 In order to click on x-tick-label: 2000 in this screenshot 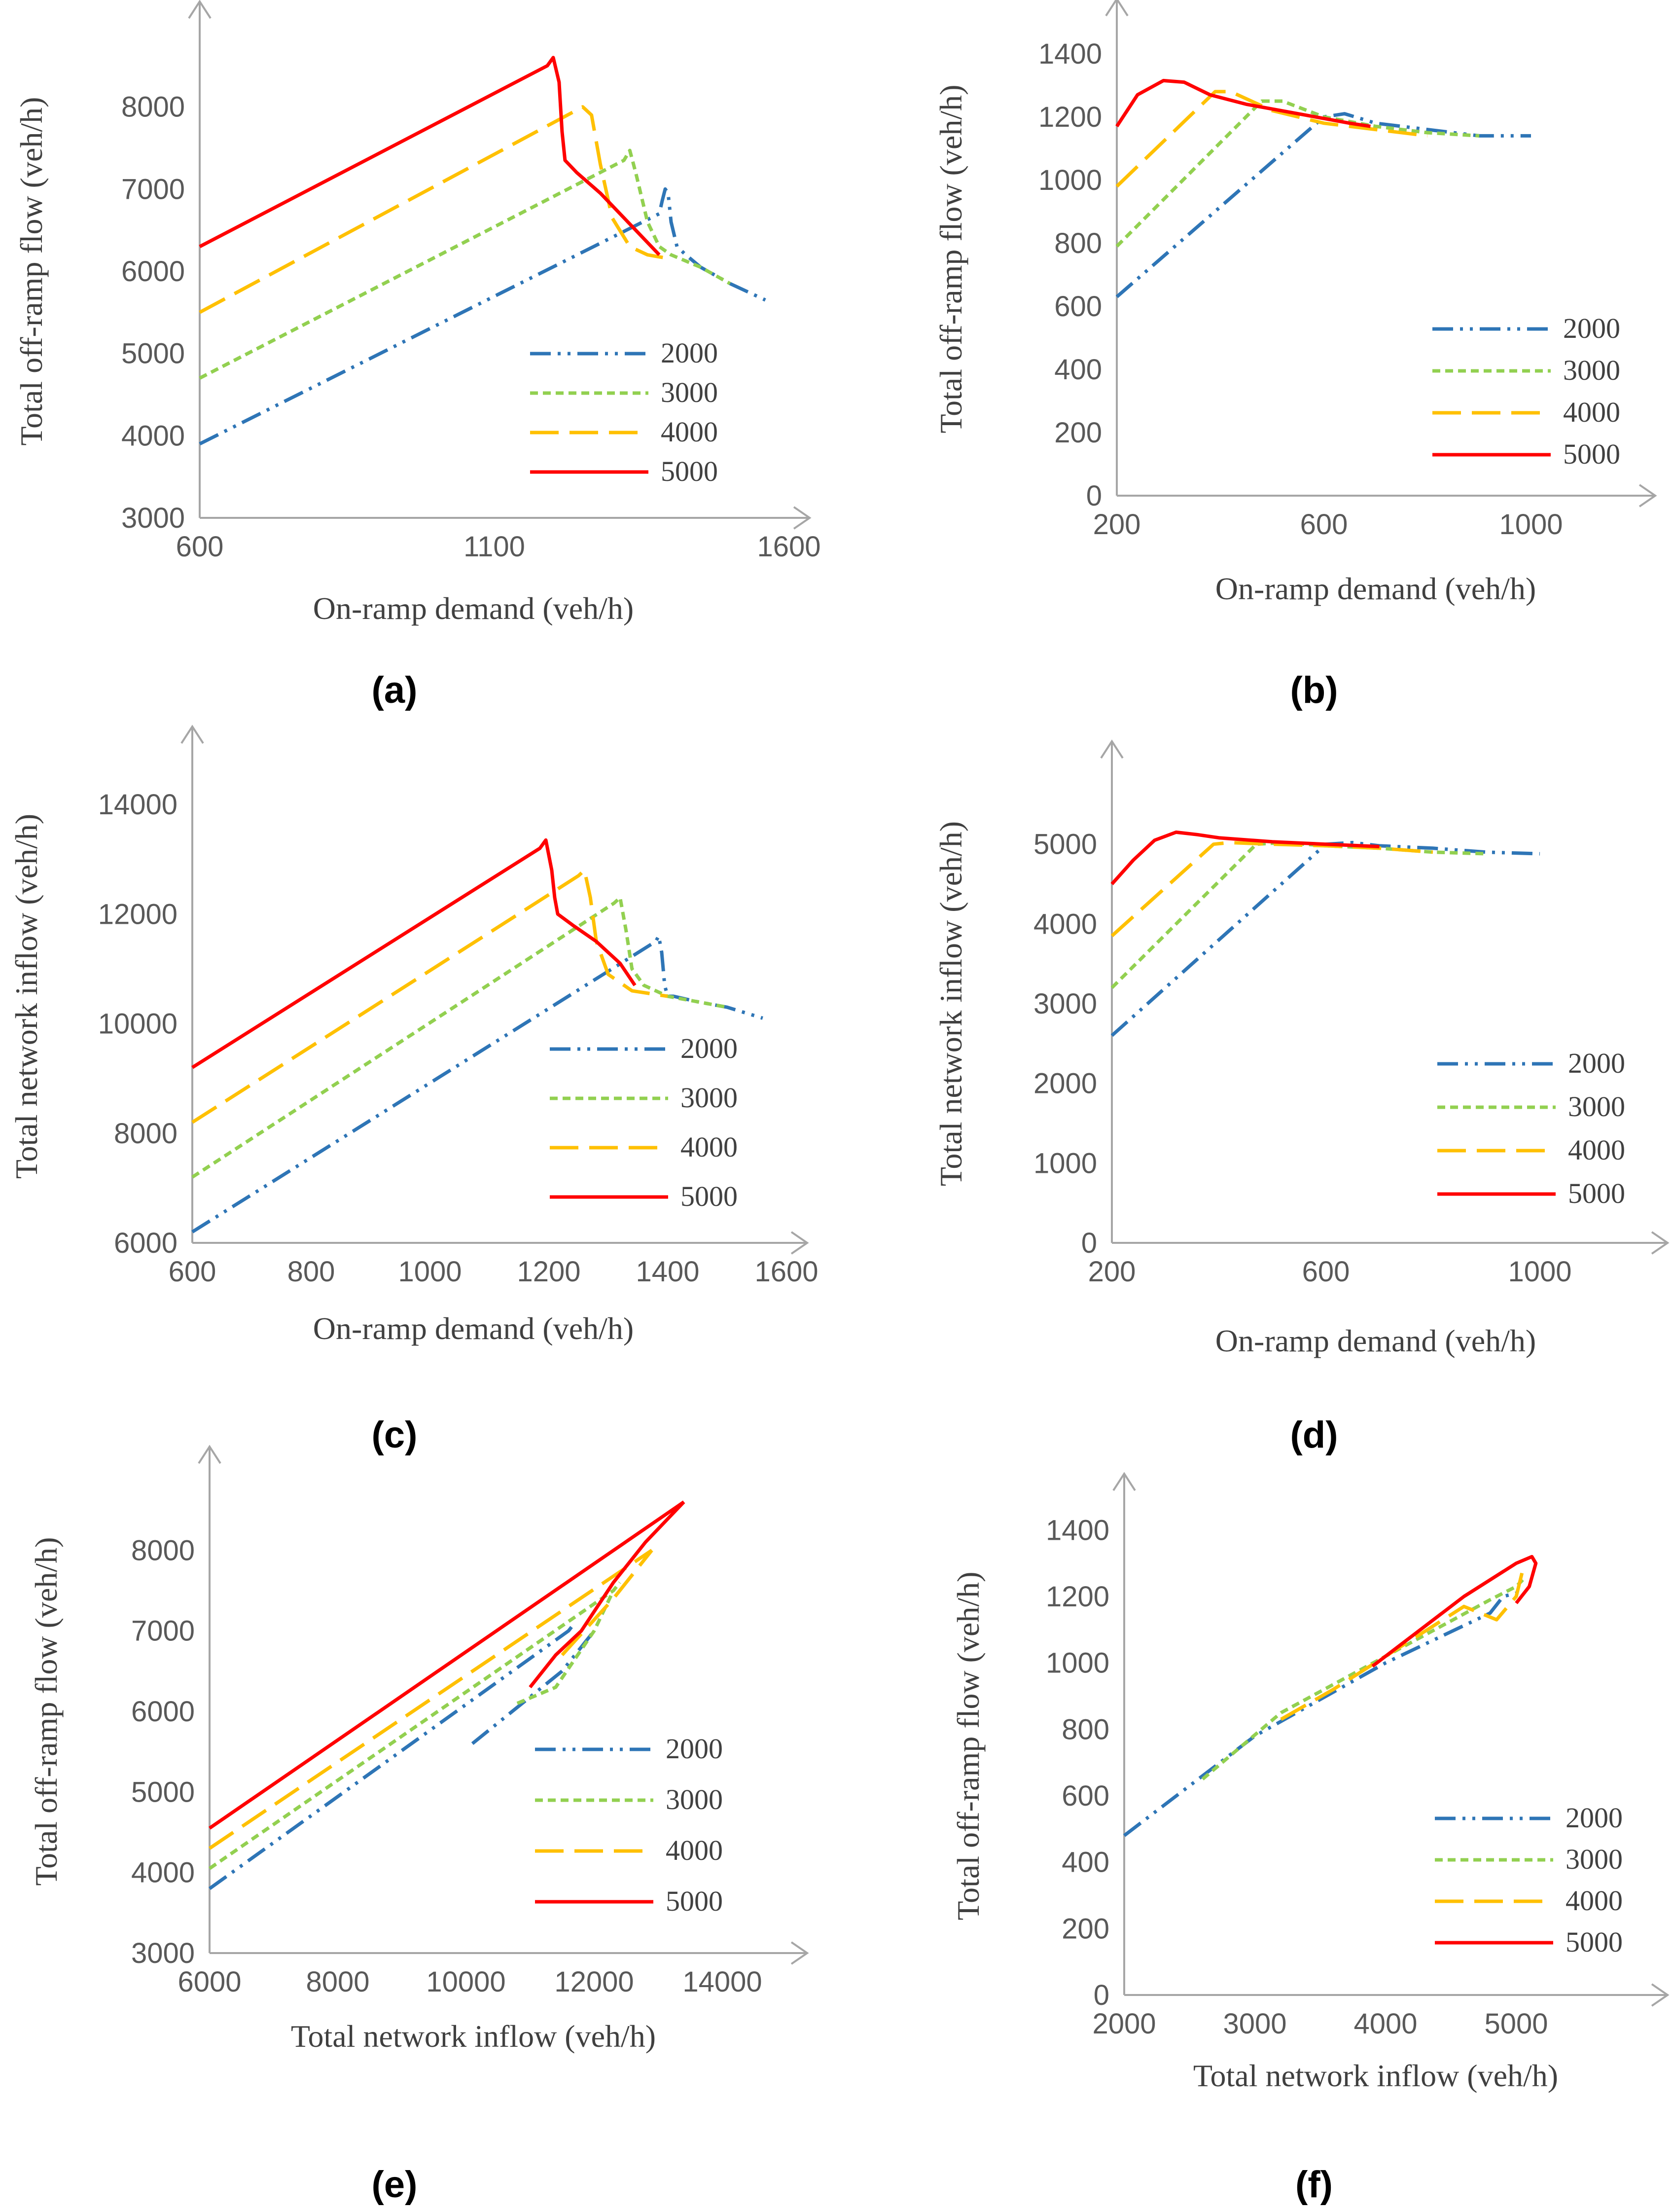, I will do `click(1124, 2024)`.